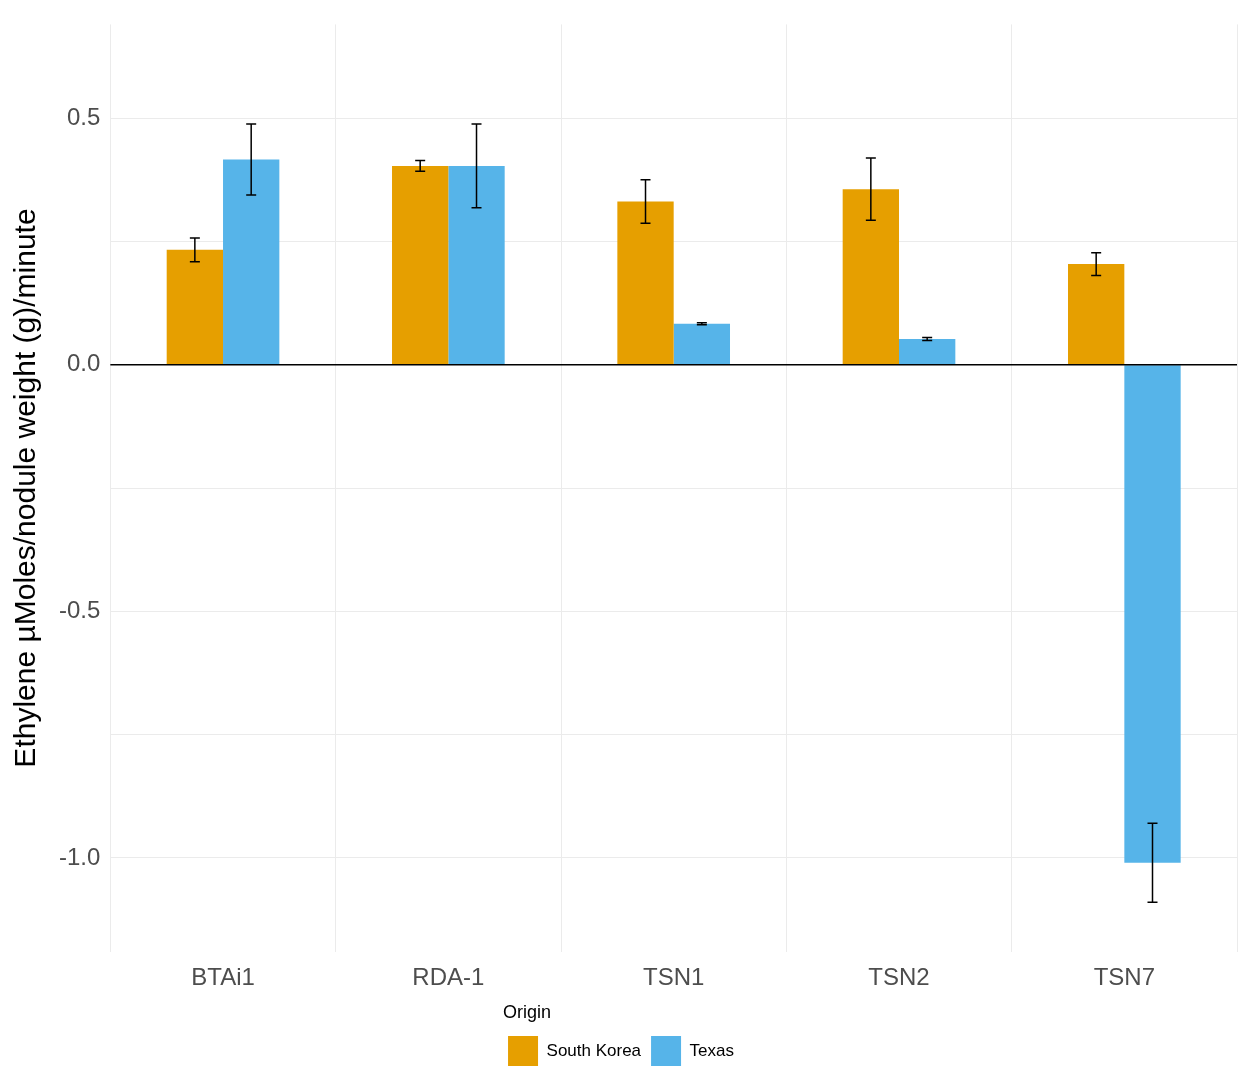  I want to click on y-tick-label: -0.5, so click(80, 609).